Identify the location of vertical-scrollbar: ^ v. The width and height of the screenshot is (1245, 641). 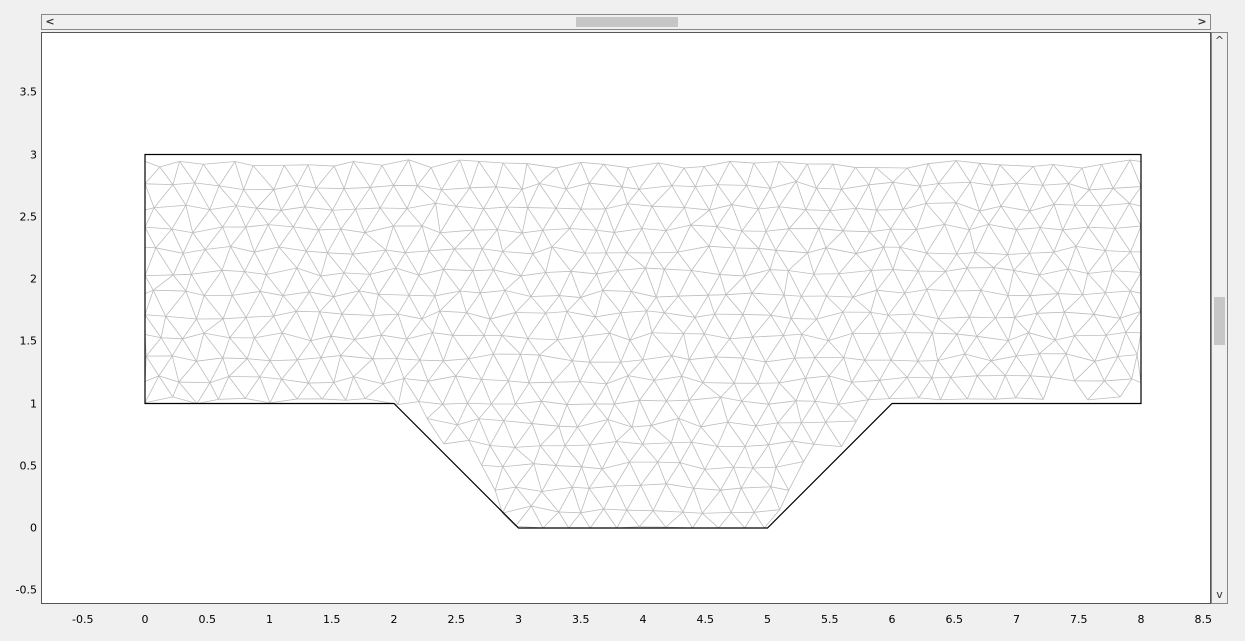
(1219, 318).